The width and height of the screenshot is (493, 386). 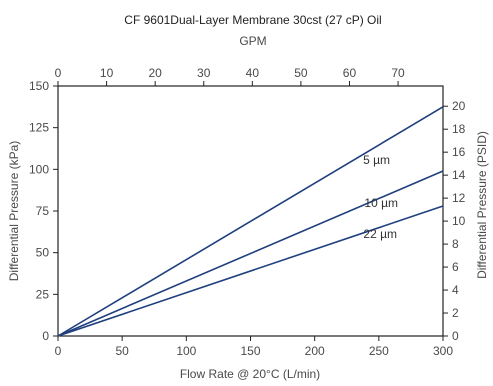 What do you see at coordinates (398, 73) in the screenshot?
I see `x2-tick-label: 70` at bounding box center [398, 73].